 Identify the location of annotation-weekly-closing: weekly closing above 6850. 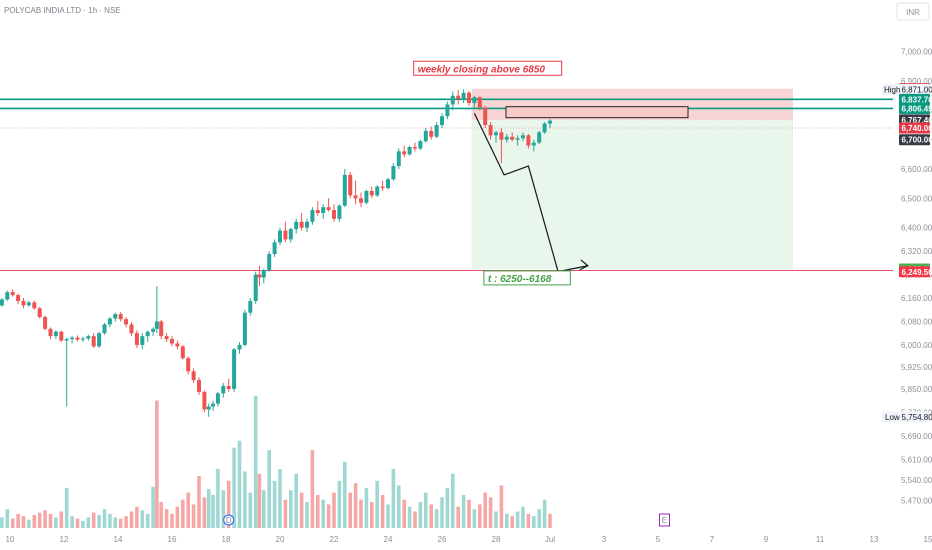
(482, 69).